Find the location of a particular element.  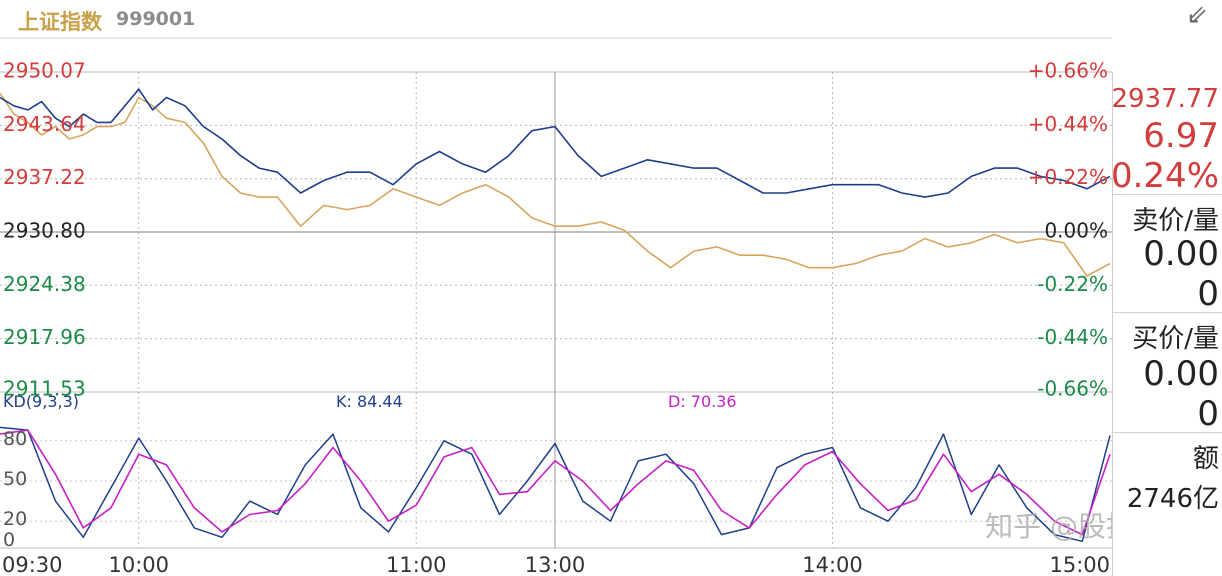

buy-volume: 0 is located at coordinates (1208, 414).